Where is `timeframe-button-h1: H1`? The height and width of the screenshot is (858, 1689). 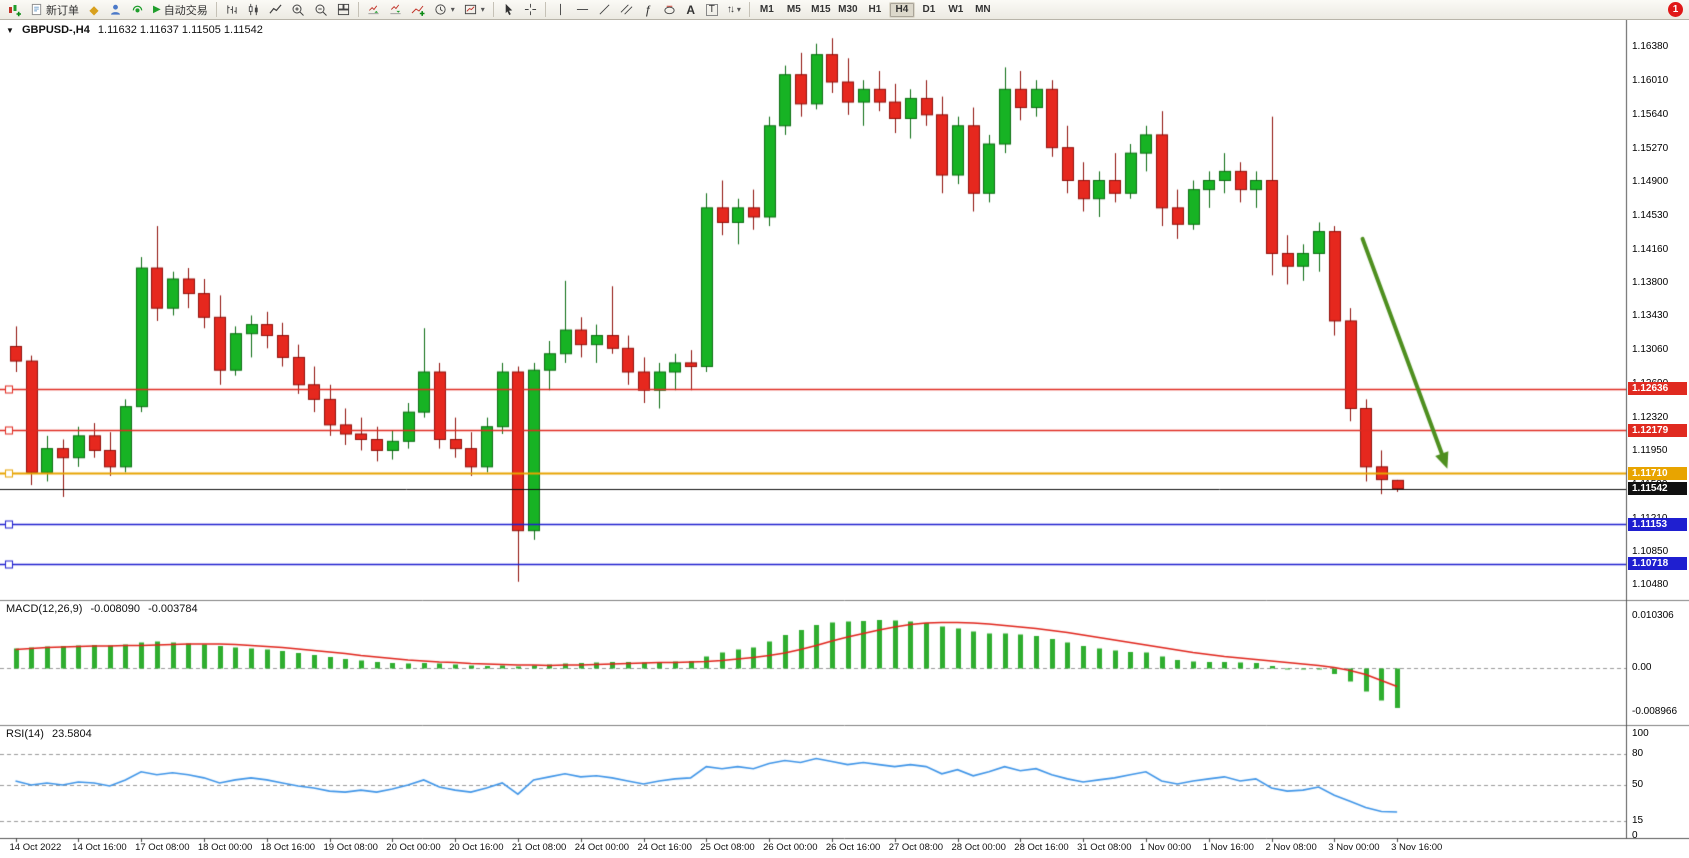
timeframe-button-h1: H1 is located at coordinates (875, 10).